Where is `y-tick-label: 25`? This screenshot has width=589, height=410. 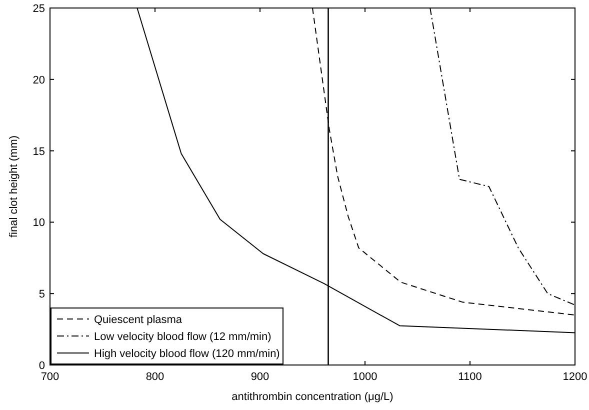
y-tick-label: 25 is located at coordinates (38, 9).